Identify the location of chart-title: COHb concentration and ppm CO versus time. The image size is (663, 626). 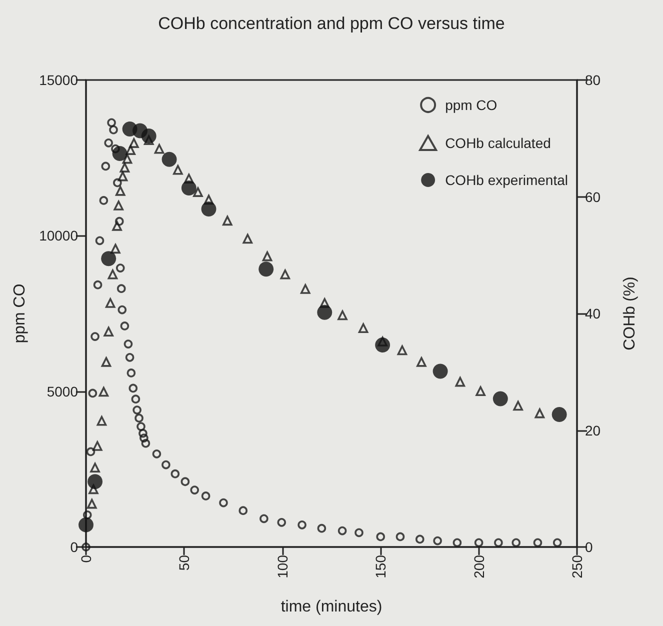
(331, 23).